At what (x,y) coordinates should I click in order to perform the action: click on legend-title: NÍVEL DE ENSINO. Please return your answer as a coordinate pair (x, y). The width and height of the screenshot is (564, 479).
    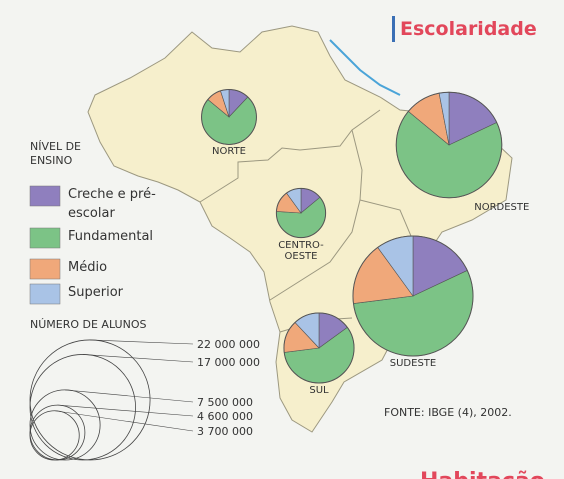
    Looking at the image, I should click on (55, 153).